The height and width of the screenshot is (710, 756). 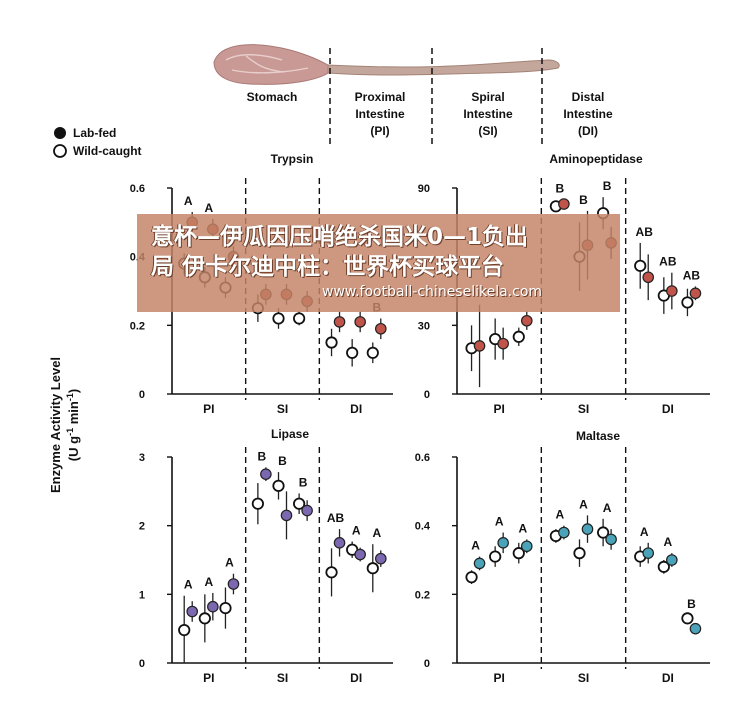 What do you see at coordinates (488, 114) in the screenshot?
I see `section-label-si-line2: Intestine` at bounding box center [488, 114].